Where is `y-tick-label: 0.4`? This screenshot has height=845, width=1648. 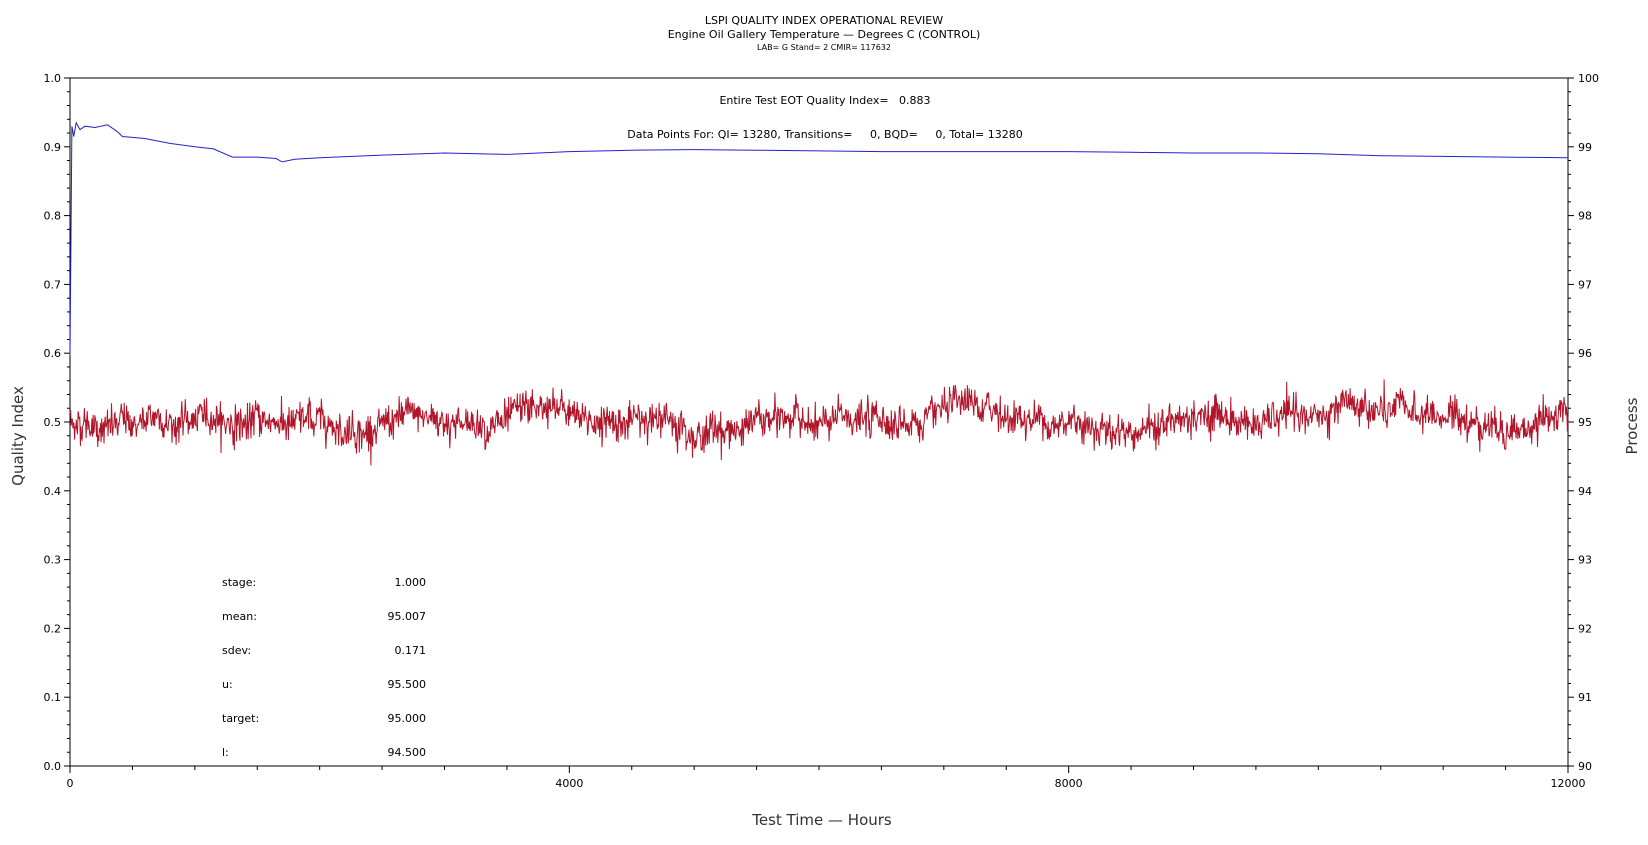 y-tick-label: 0.4 is located at coordinates (53, 491).